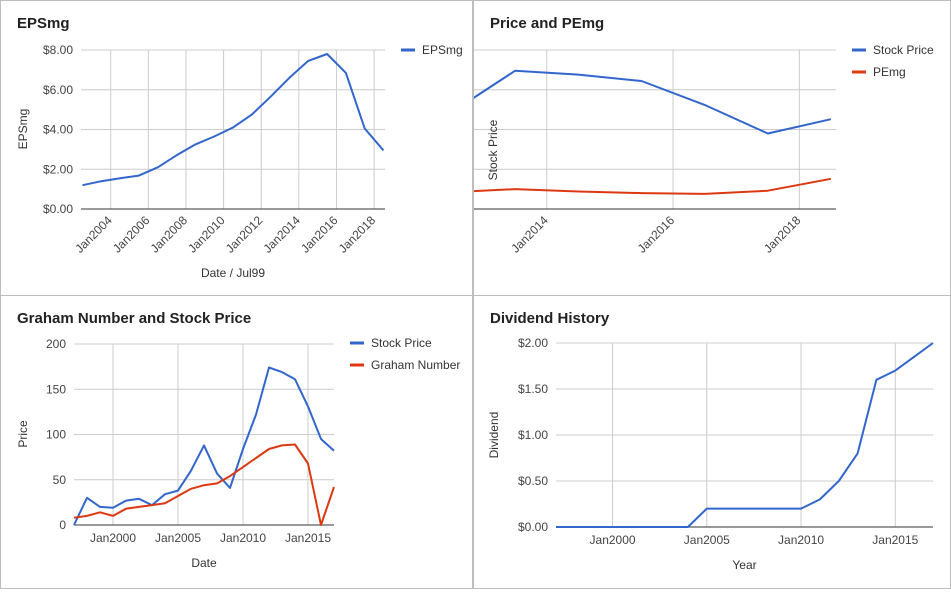 This screenshot has height=594, width=951. I want to click on x-tick-label: Jan2008, so click(169, 234).